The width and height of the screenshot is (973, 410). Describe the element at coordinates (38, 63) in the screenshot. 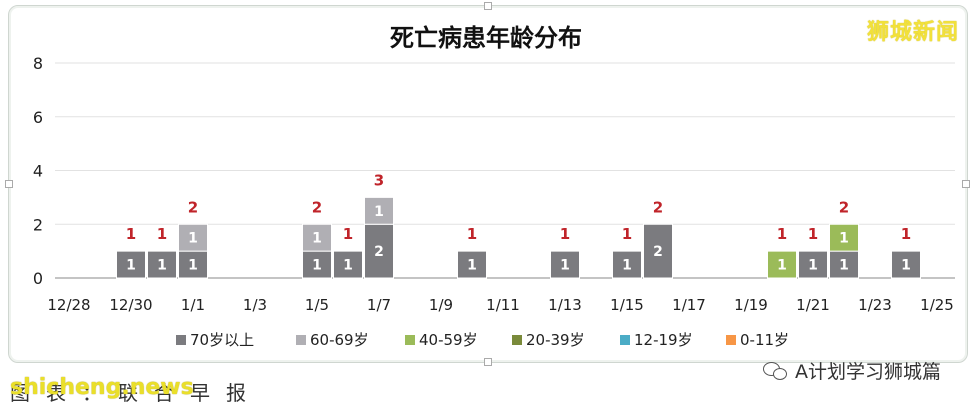

I see `y-tick-label: 8` at that location.